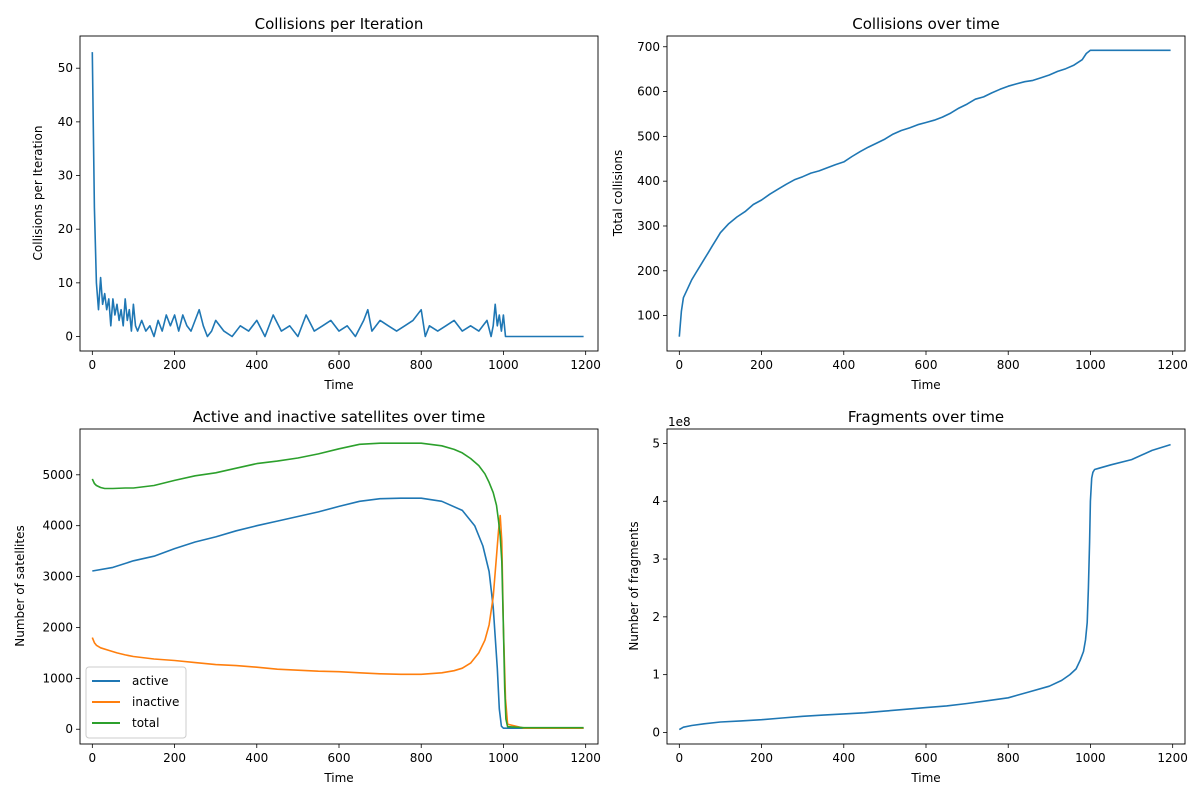  I want to click on chart-title: Collisions over time, so click(926, 24).